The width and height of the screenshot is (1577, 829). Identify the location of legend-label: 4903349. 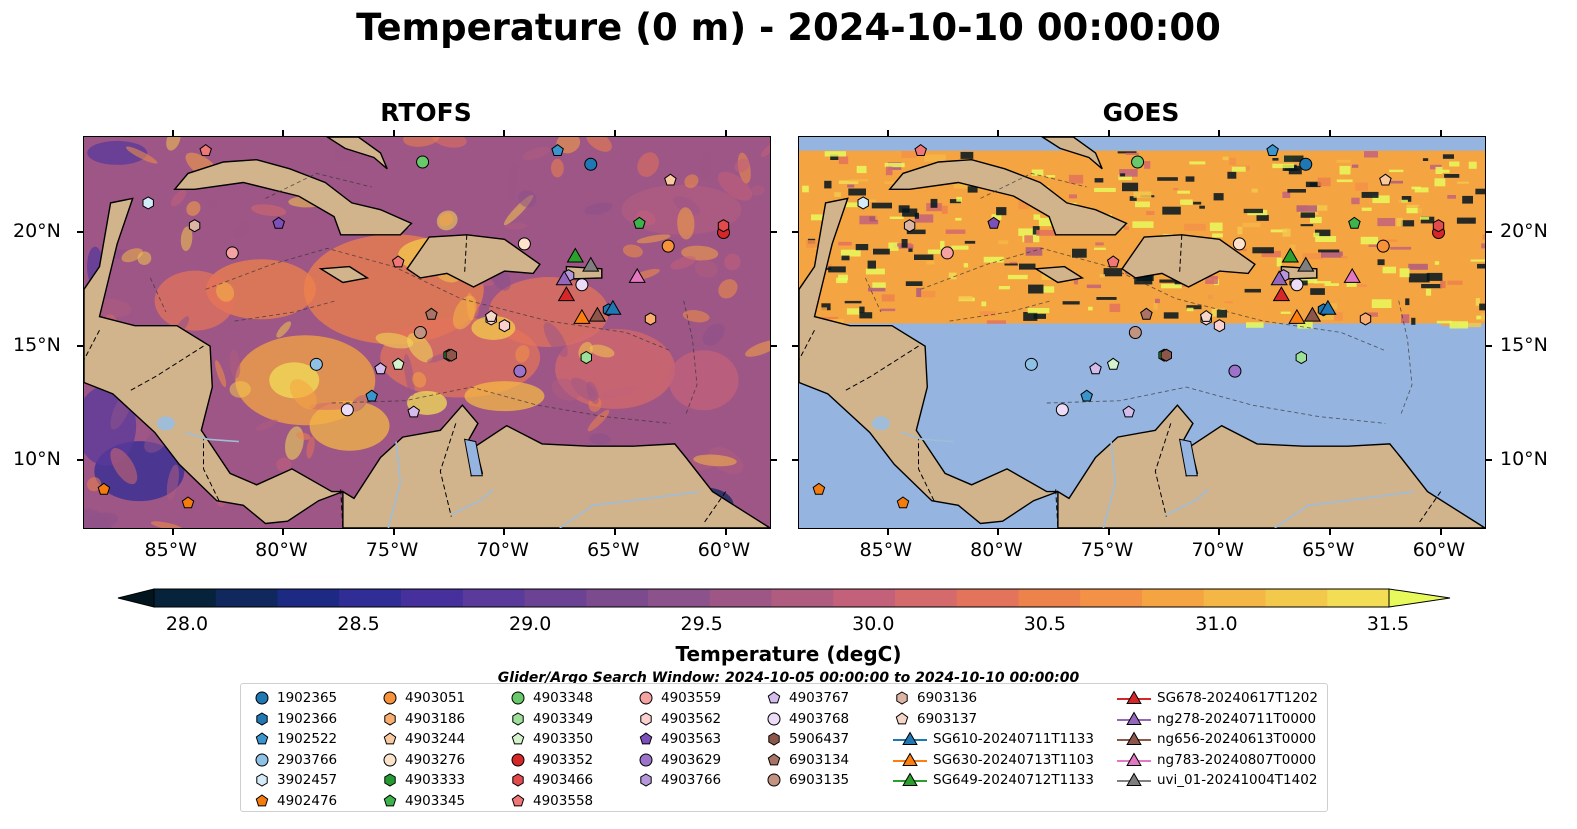
(563, 718).